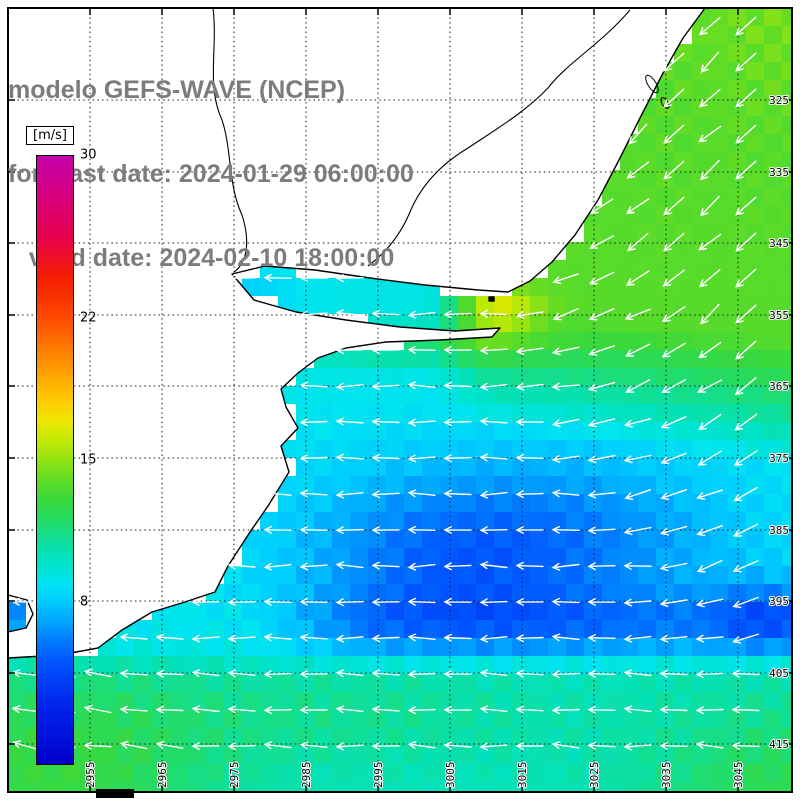  Describe the element at coordinates (665, 103) in the screenshot. I see `coastal-lagoon-outline` at that location.